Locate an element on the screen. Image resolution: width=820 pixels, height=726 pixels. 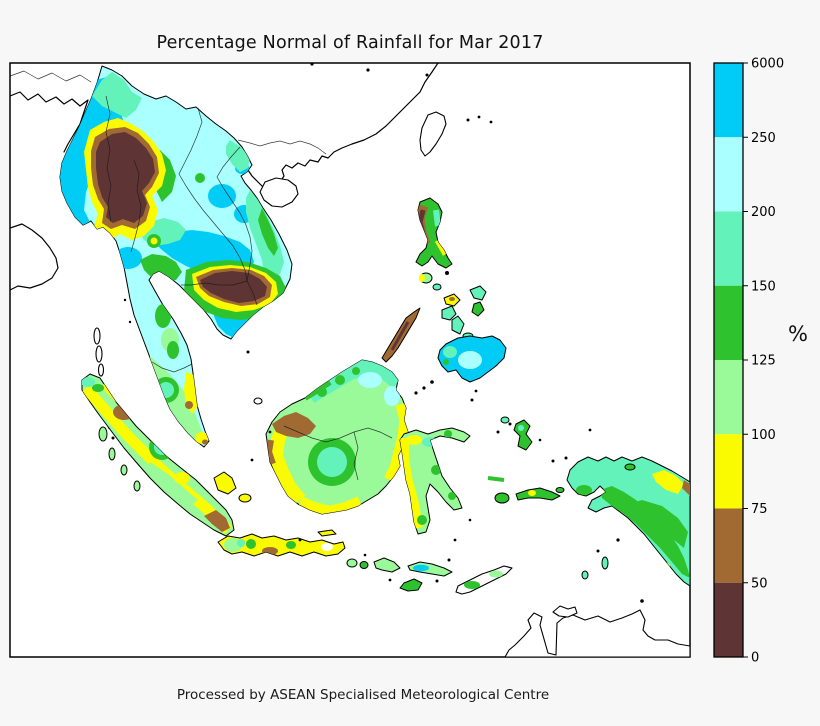
colorbar-ticks is located at coordinates (745, 360).